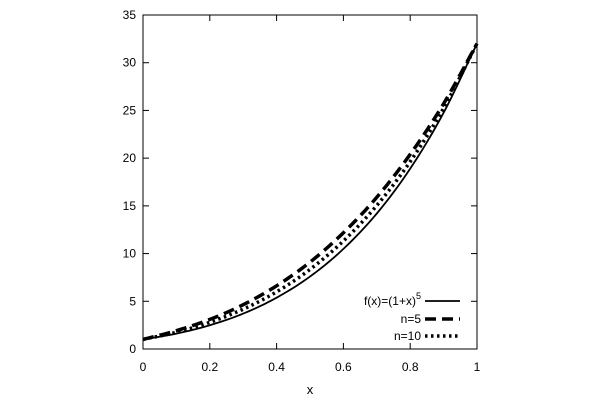 The width and height of the screenshot is (600, 400). What do you see at coordinates (310, 389) in the screenshot?
I see `x-axis-label: x` at bounding box center [310, 389].